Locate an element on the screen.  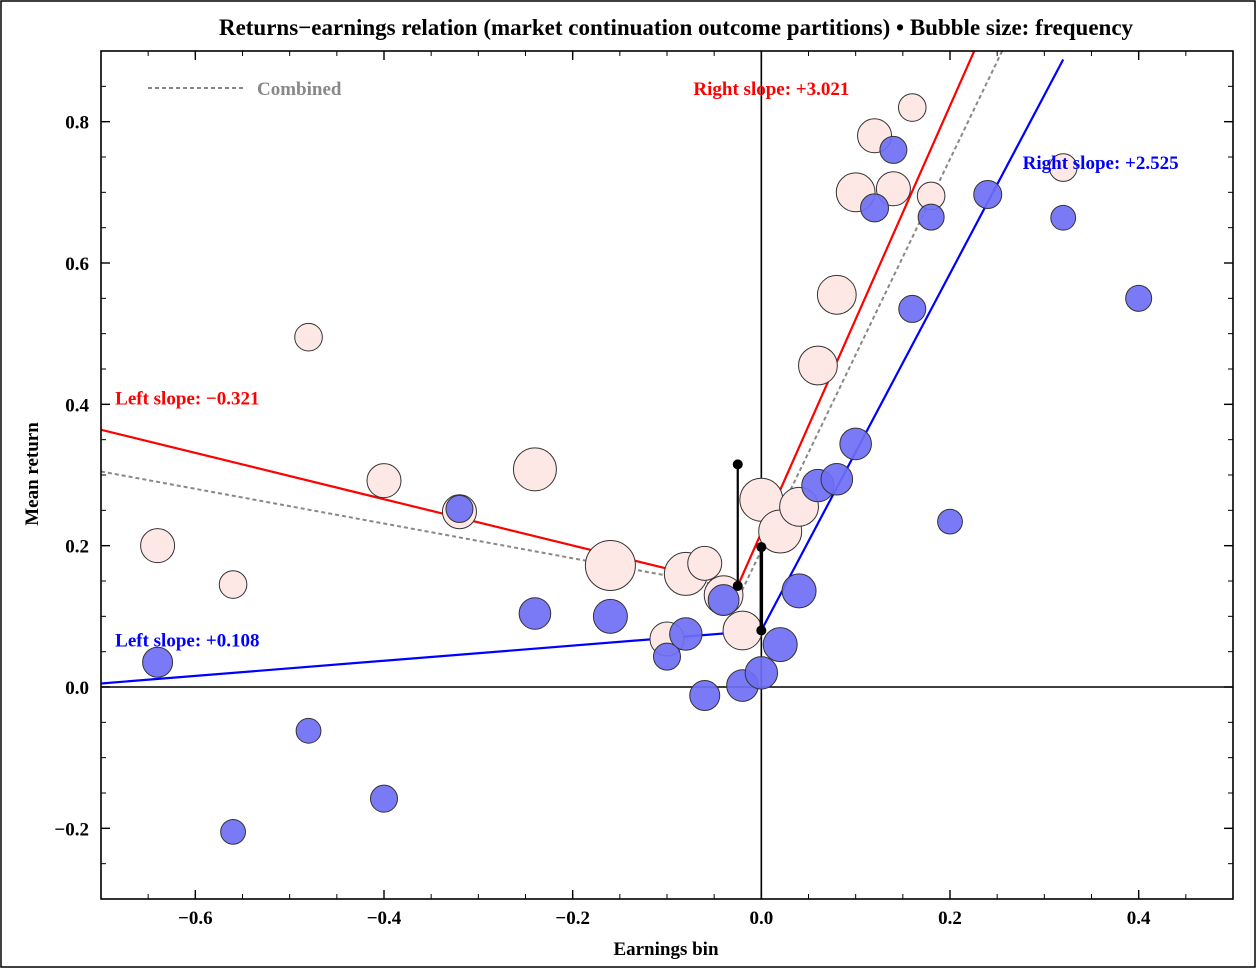
x-tick-label-3: 0.0 is located at coordinates (761, 918).